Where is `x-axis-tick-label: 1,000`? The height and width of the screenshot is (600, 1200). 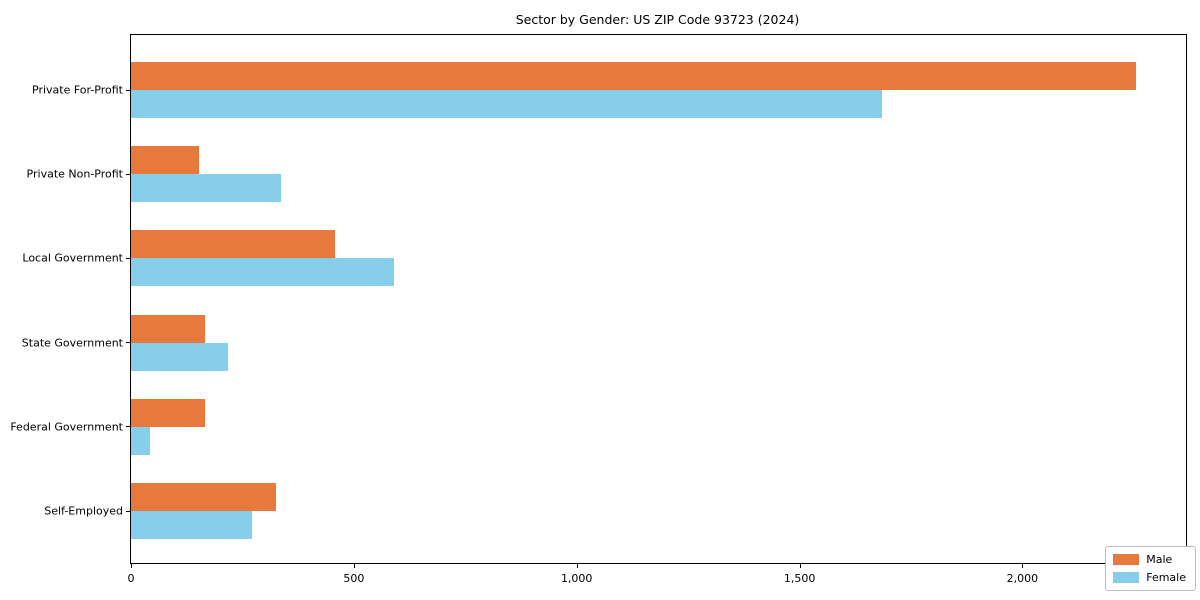
x-axis-tick-label: 1,000 is located at coordinates (576, 578).